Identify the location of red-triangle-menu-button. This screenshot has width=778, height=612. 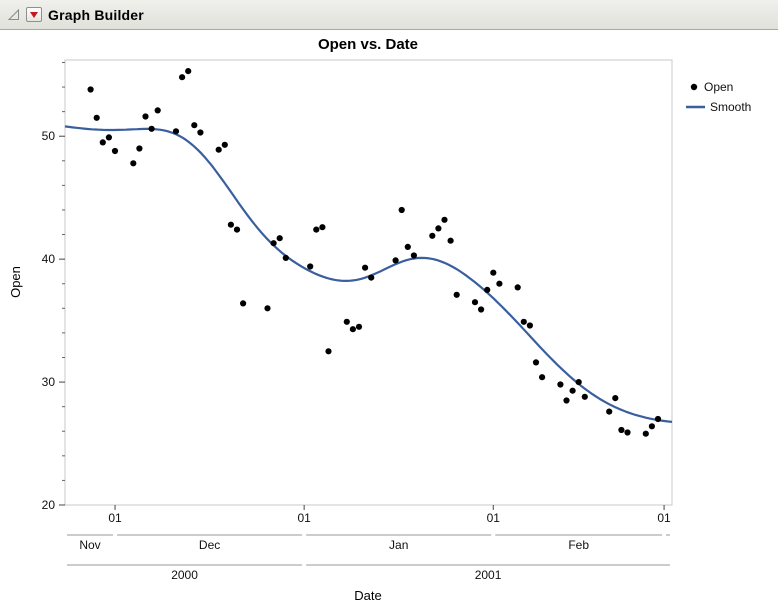
(34, 14).